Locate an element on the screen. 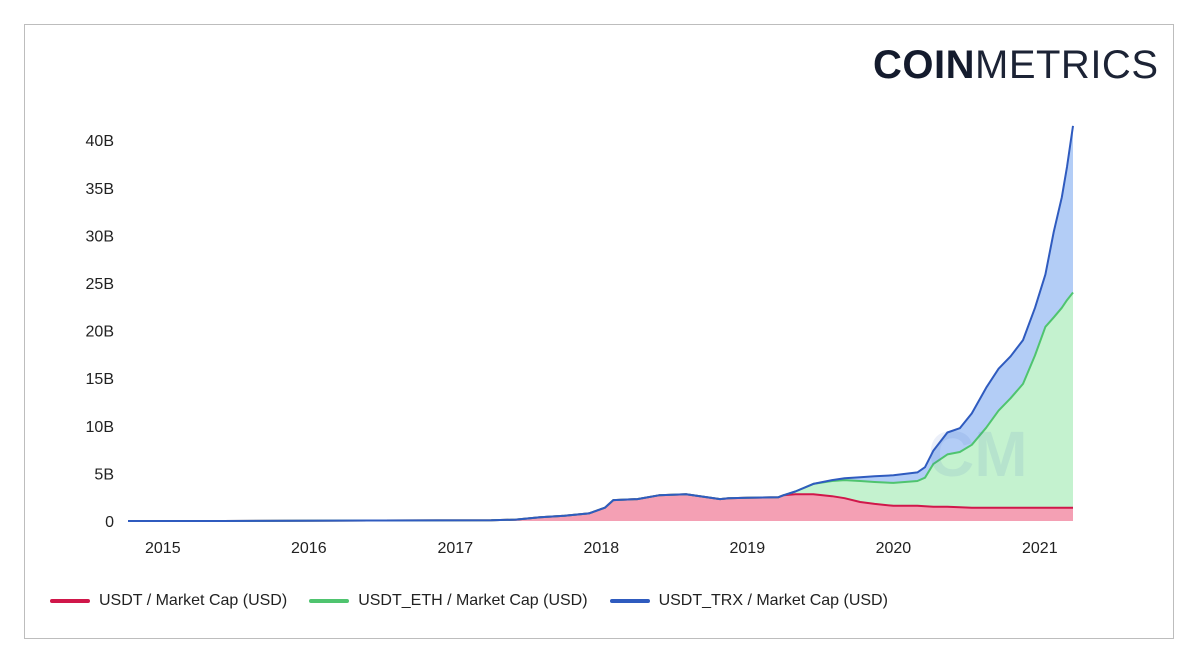 The image size is (1200, 665). x-tick-label: 2018 is located at coordinates (602, 548).